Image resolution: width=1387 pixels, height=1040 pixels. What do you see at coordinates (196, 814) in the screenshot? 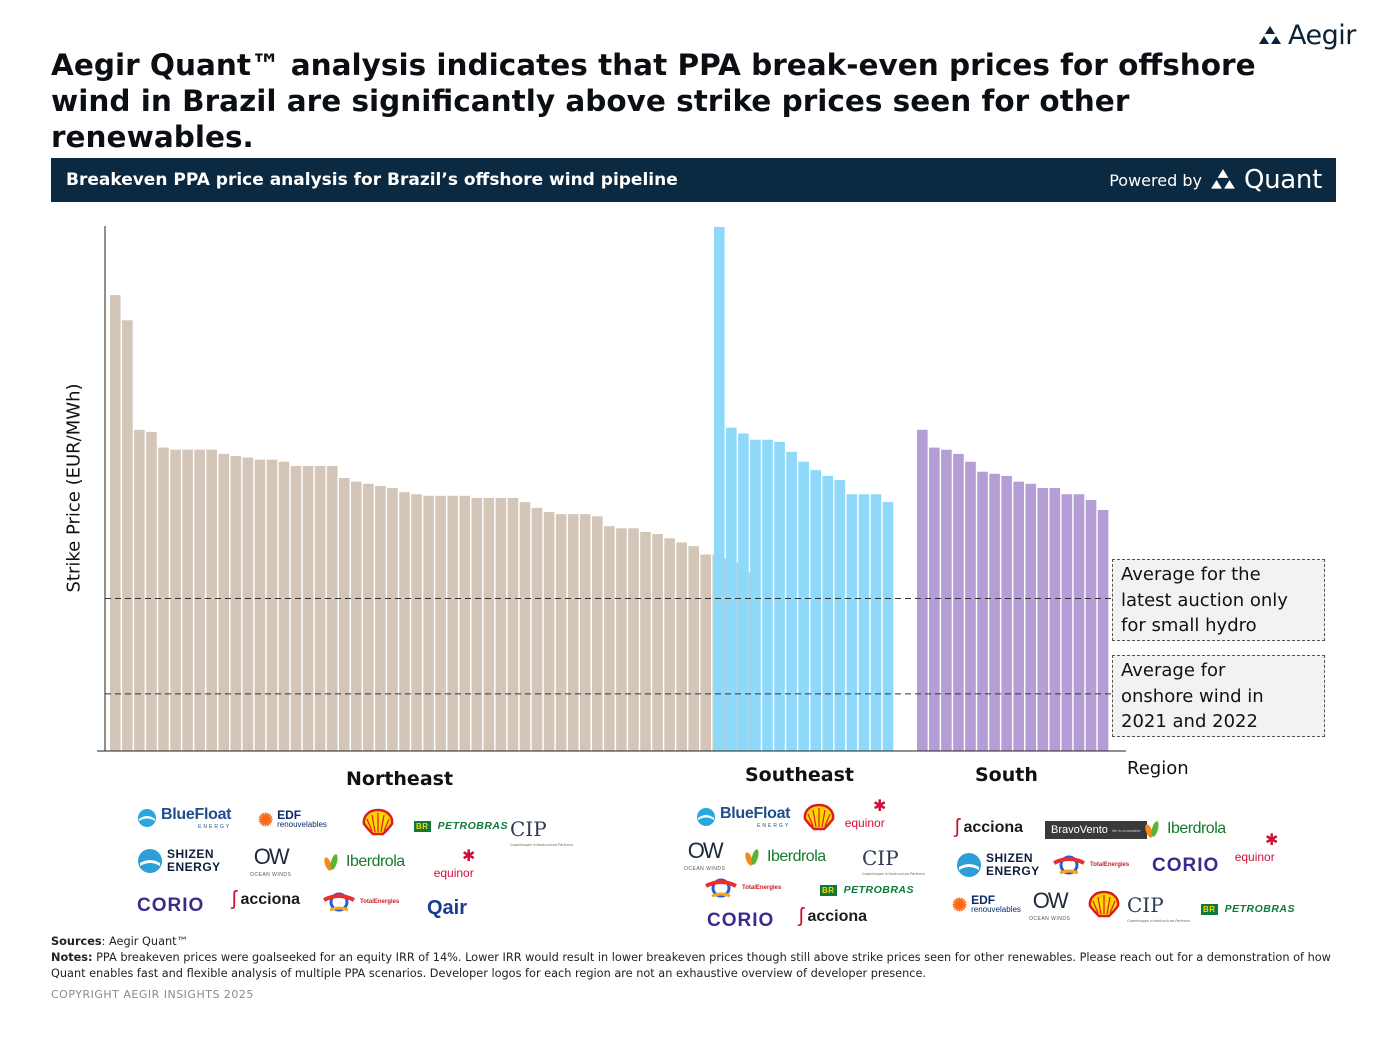
I see `bluefloat-name: BlueFloat` at bounding box center [196, 814].